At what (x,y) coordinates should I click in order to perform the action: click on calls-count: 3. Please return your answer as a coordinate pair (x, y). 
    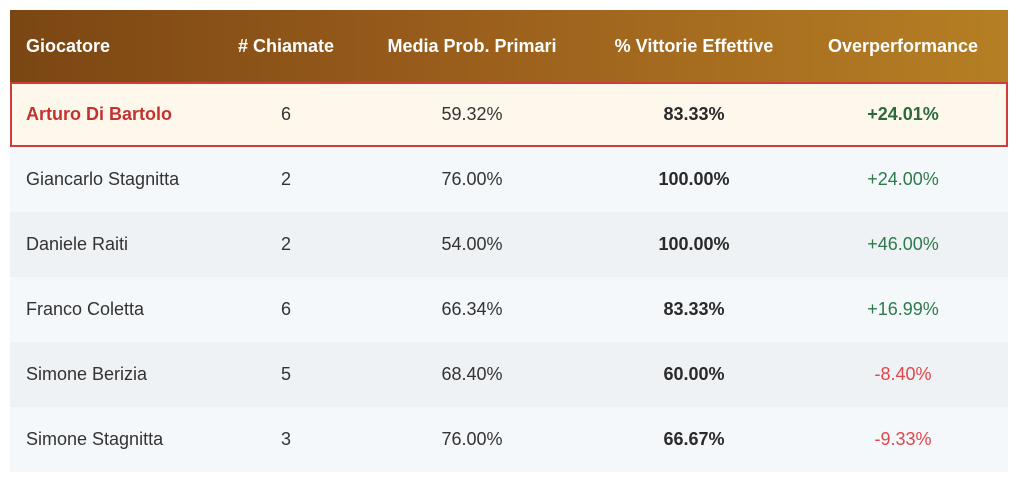
    Looking at the image, I should click on (285, 439).